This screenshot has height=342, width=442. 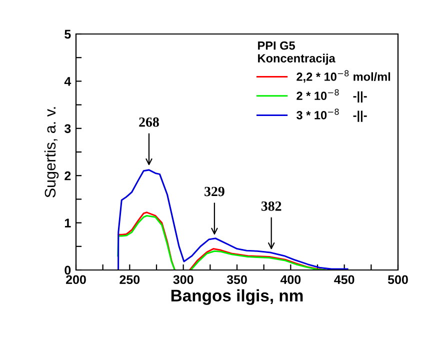 I want to click on annotation: 268, so click(x=149, y=122).